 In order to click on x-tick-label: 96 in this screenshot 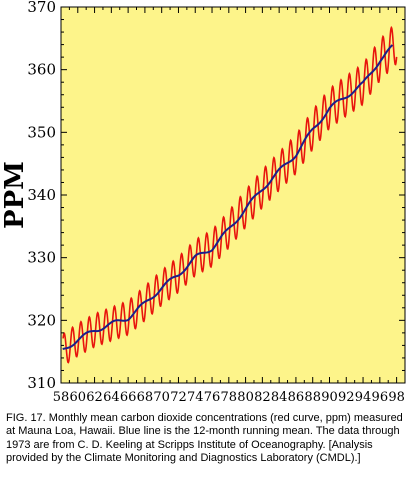, I will do `click(380, 397)`.